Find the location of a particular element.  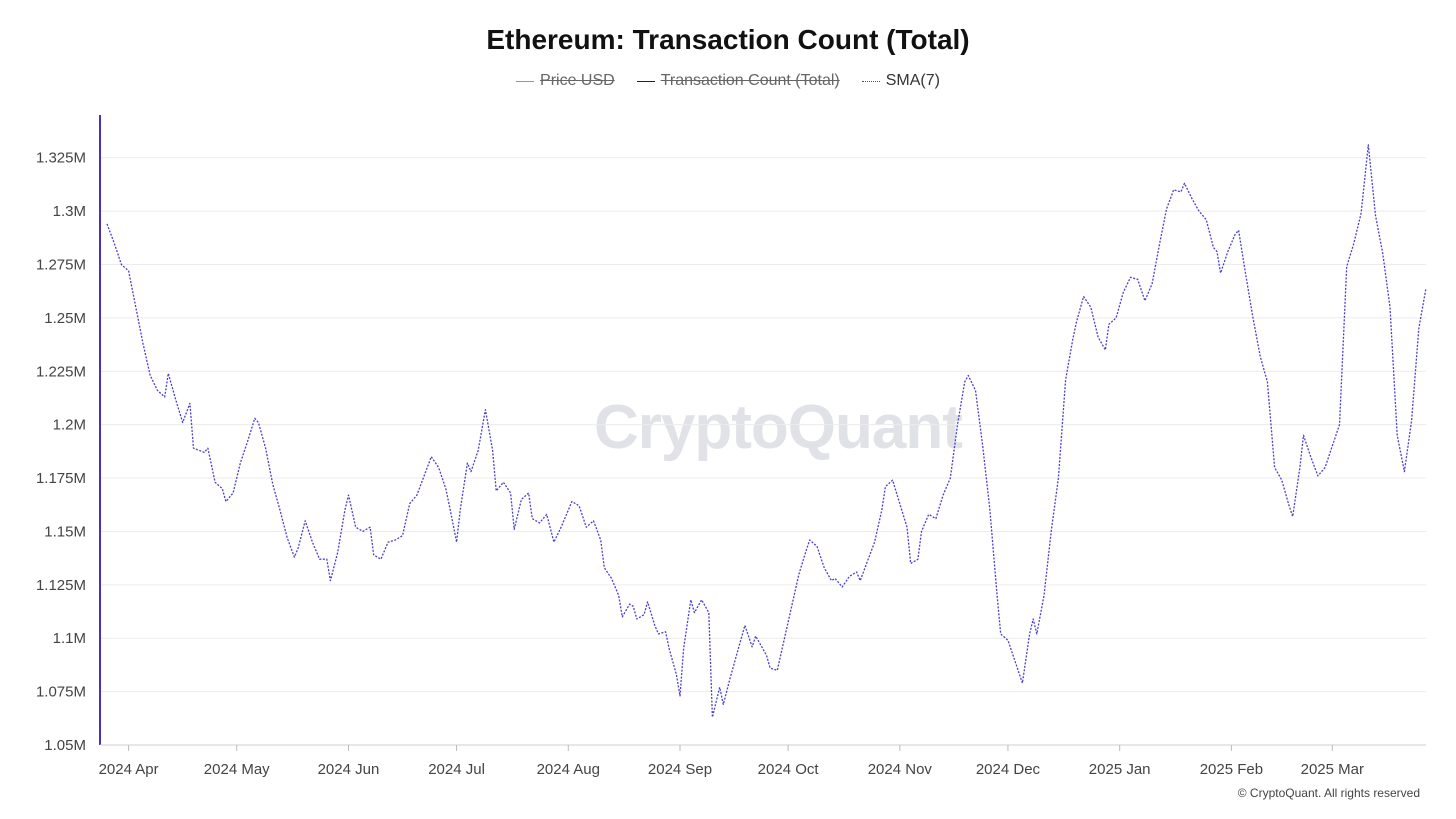

x-tick-label: 2025 Mar is located at coordinates (1332, 769).